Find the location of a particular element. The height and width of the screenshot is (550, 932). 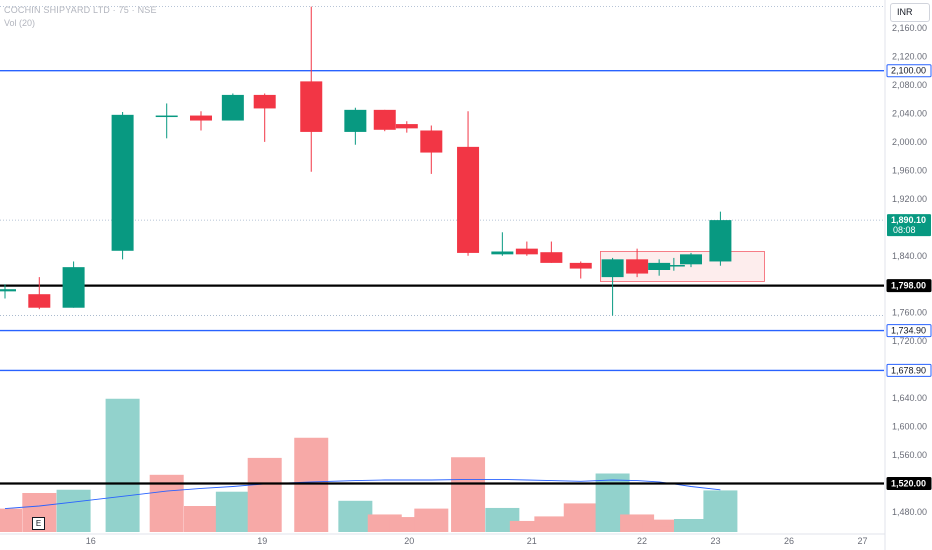

time-tick-label: 19 is located at coordinates (262, 541).